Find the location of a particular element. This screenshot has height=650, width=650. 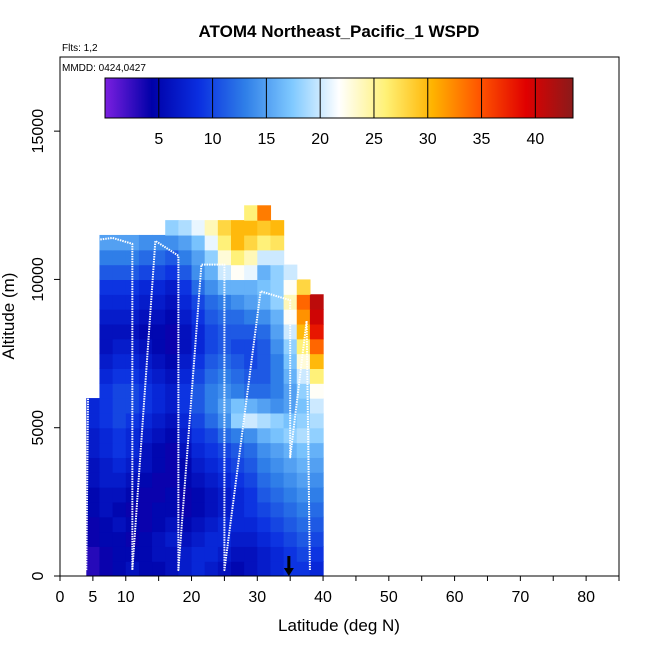

y-tick-label: 5000 is located at coordinates (38, 428).